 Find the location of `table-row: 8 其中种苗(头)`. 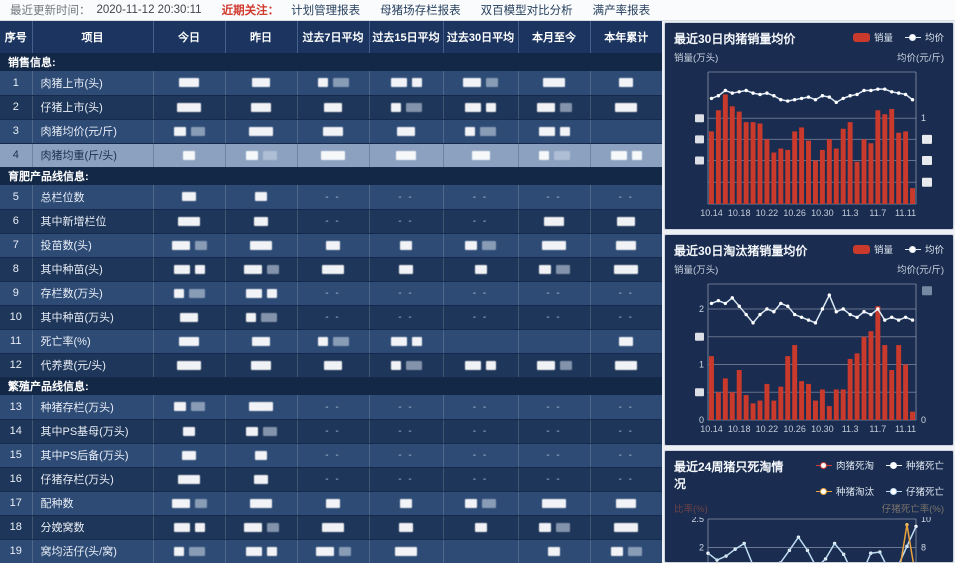

table-row: 8 其中种苗(头) is located at coordinates (331, 269).